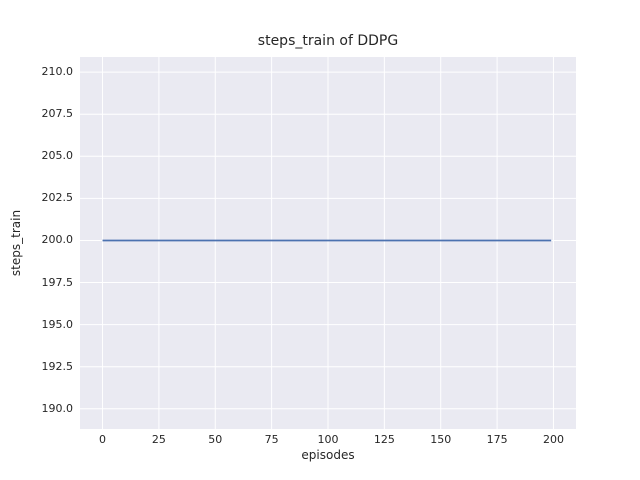 The width and height of the screenshot is (640, 480). Describe the element at coordinates (57, 324) in the screenshot. I see `y-tick-label: 195.0` at that location.